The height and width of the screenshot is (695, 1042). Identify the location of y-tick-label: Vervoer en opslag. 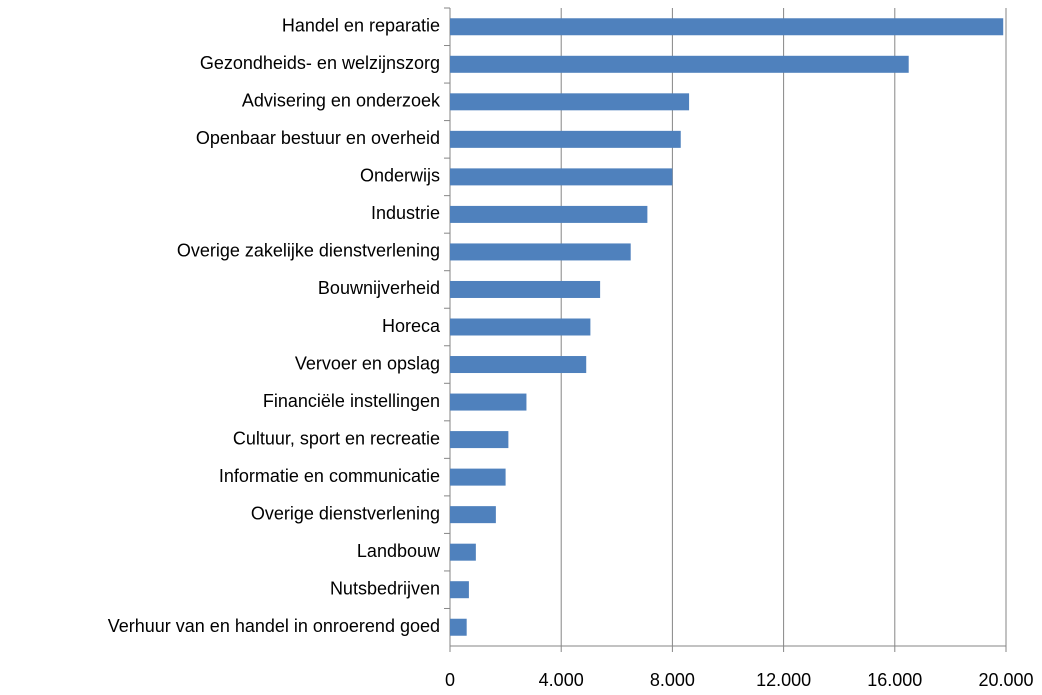
(367, 363).